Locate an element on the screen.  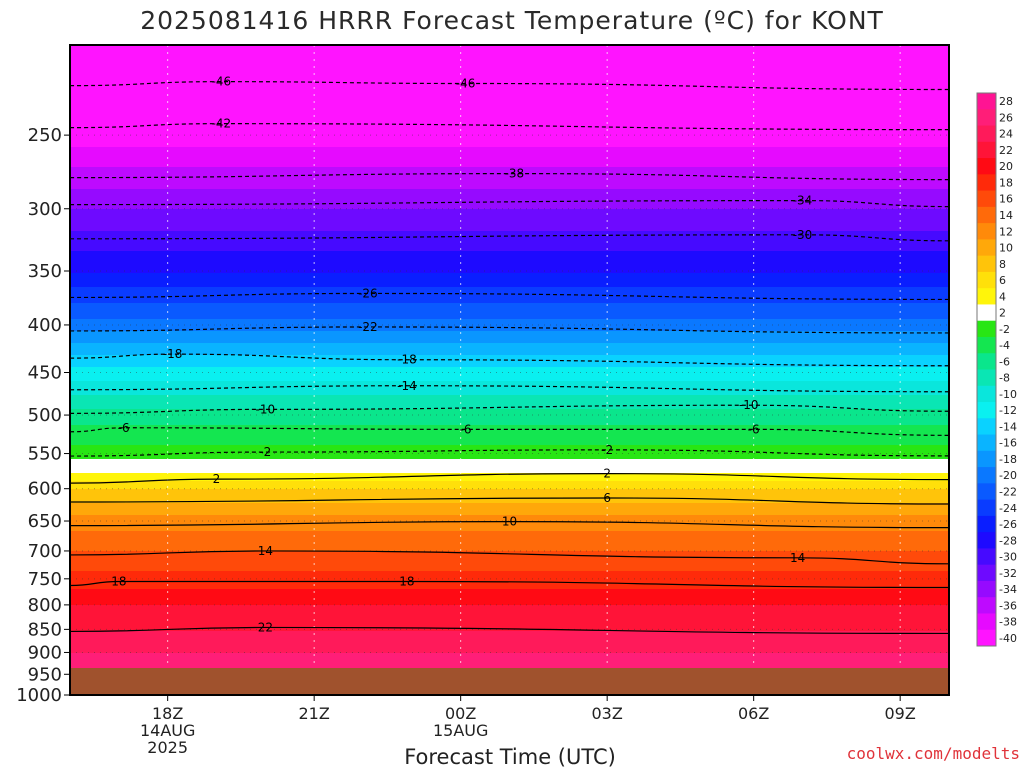
colorbar-label: 2 is located at coordinates (1002, 313).